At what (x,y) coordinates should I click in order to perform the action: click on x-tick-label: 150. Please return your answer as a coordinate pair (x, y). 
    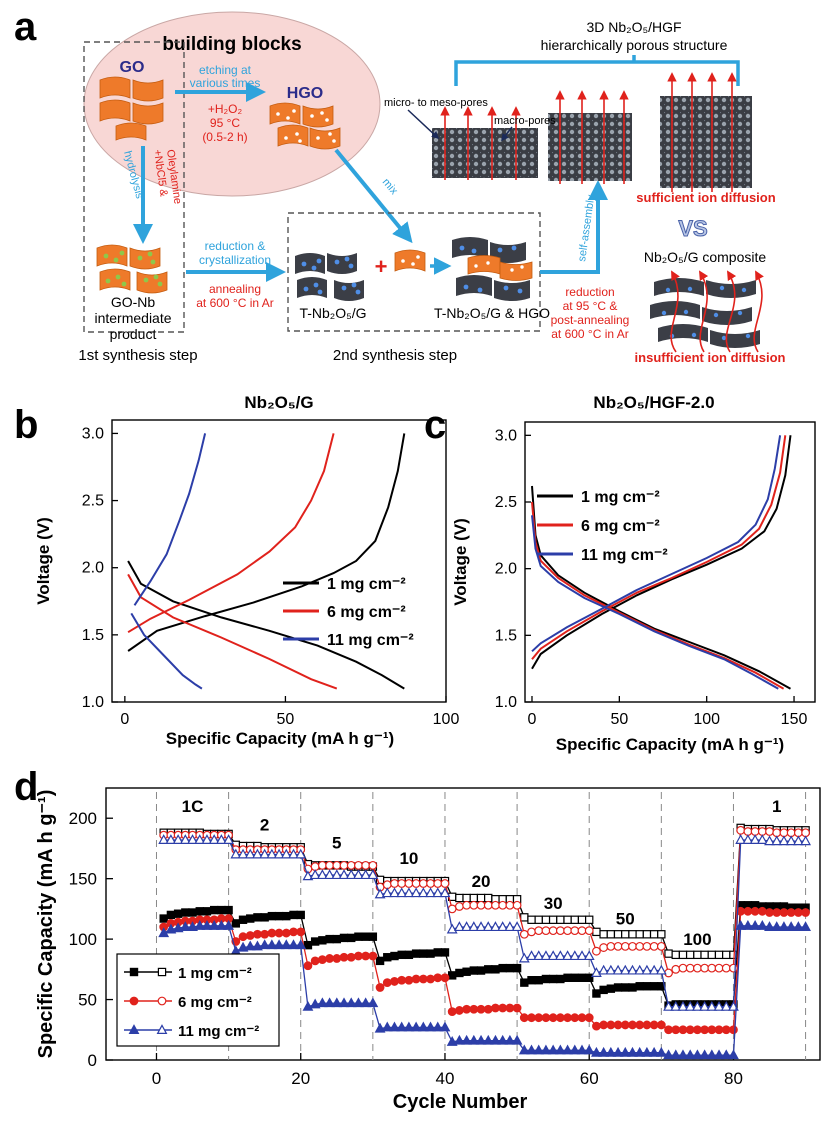
    Looking at the image, I should click on (794, 719).